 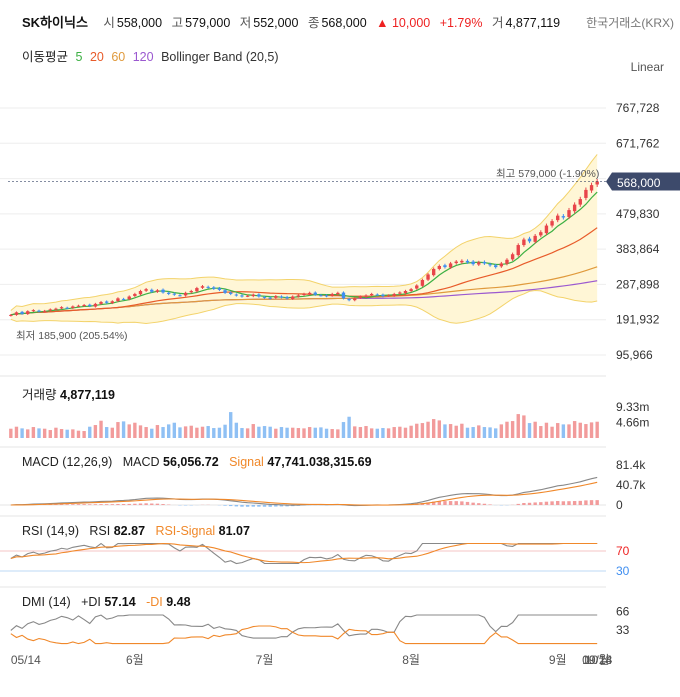 What do you see at coordinates (129, 531) in the screenshot?
I see `rsi-line-value: 82.87` at bounding box center [129, 531].